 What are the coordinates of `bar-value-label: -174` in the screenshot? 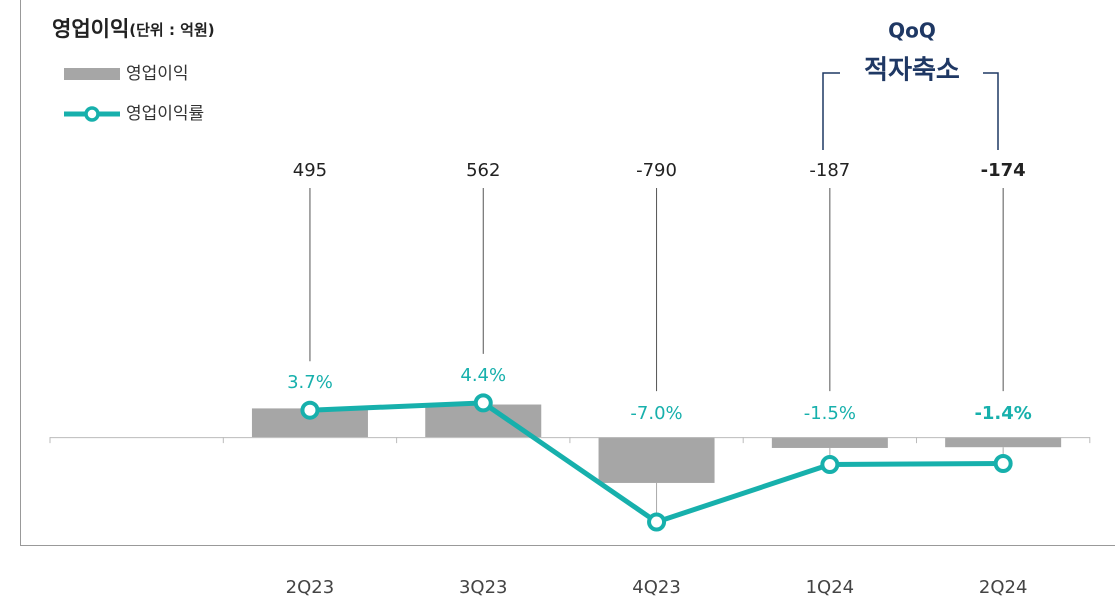 It's located at (1003, 170).